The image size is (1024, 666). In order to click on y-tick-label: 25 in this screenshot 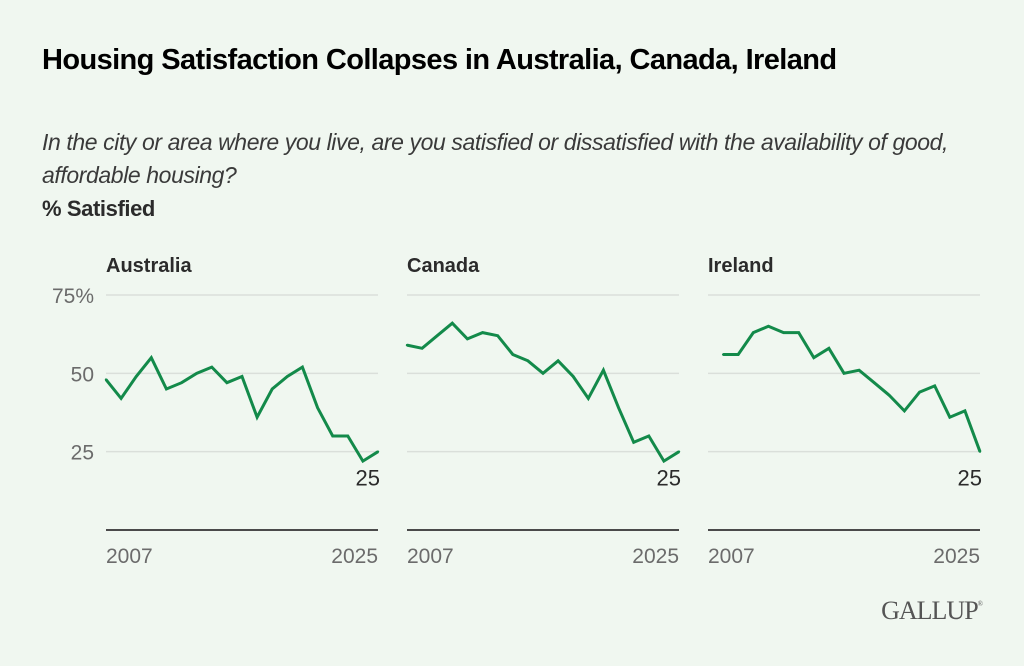, I will do `click(82, 453)`.